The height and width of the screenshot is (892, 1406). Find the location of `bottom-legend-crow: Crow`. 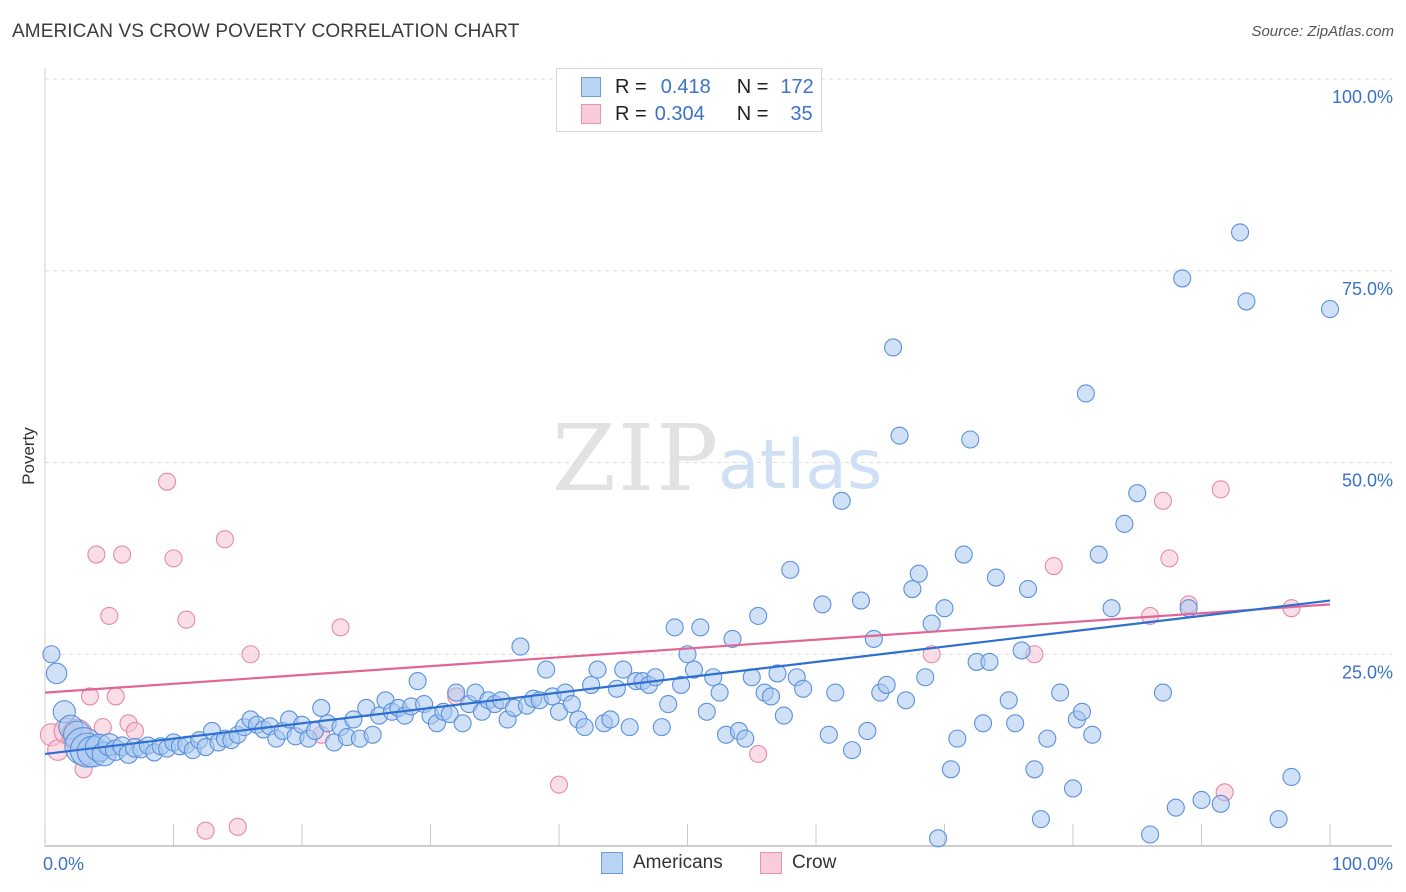

bottom-legend-crow: Crow is located at coordinates (798, 863).